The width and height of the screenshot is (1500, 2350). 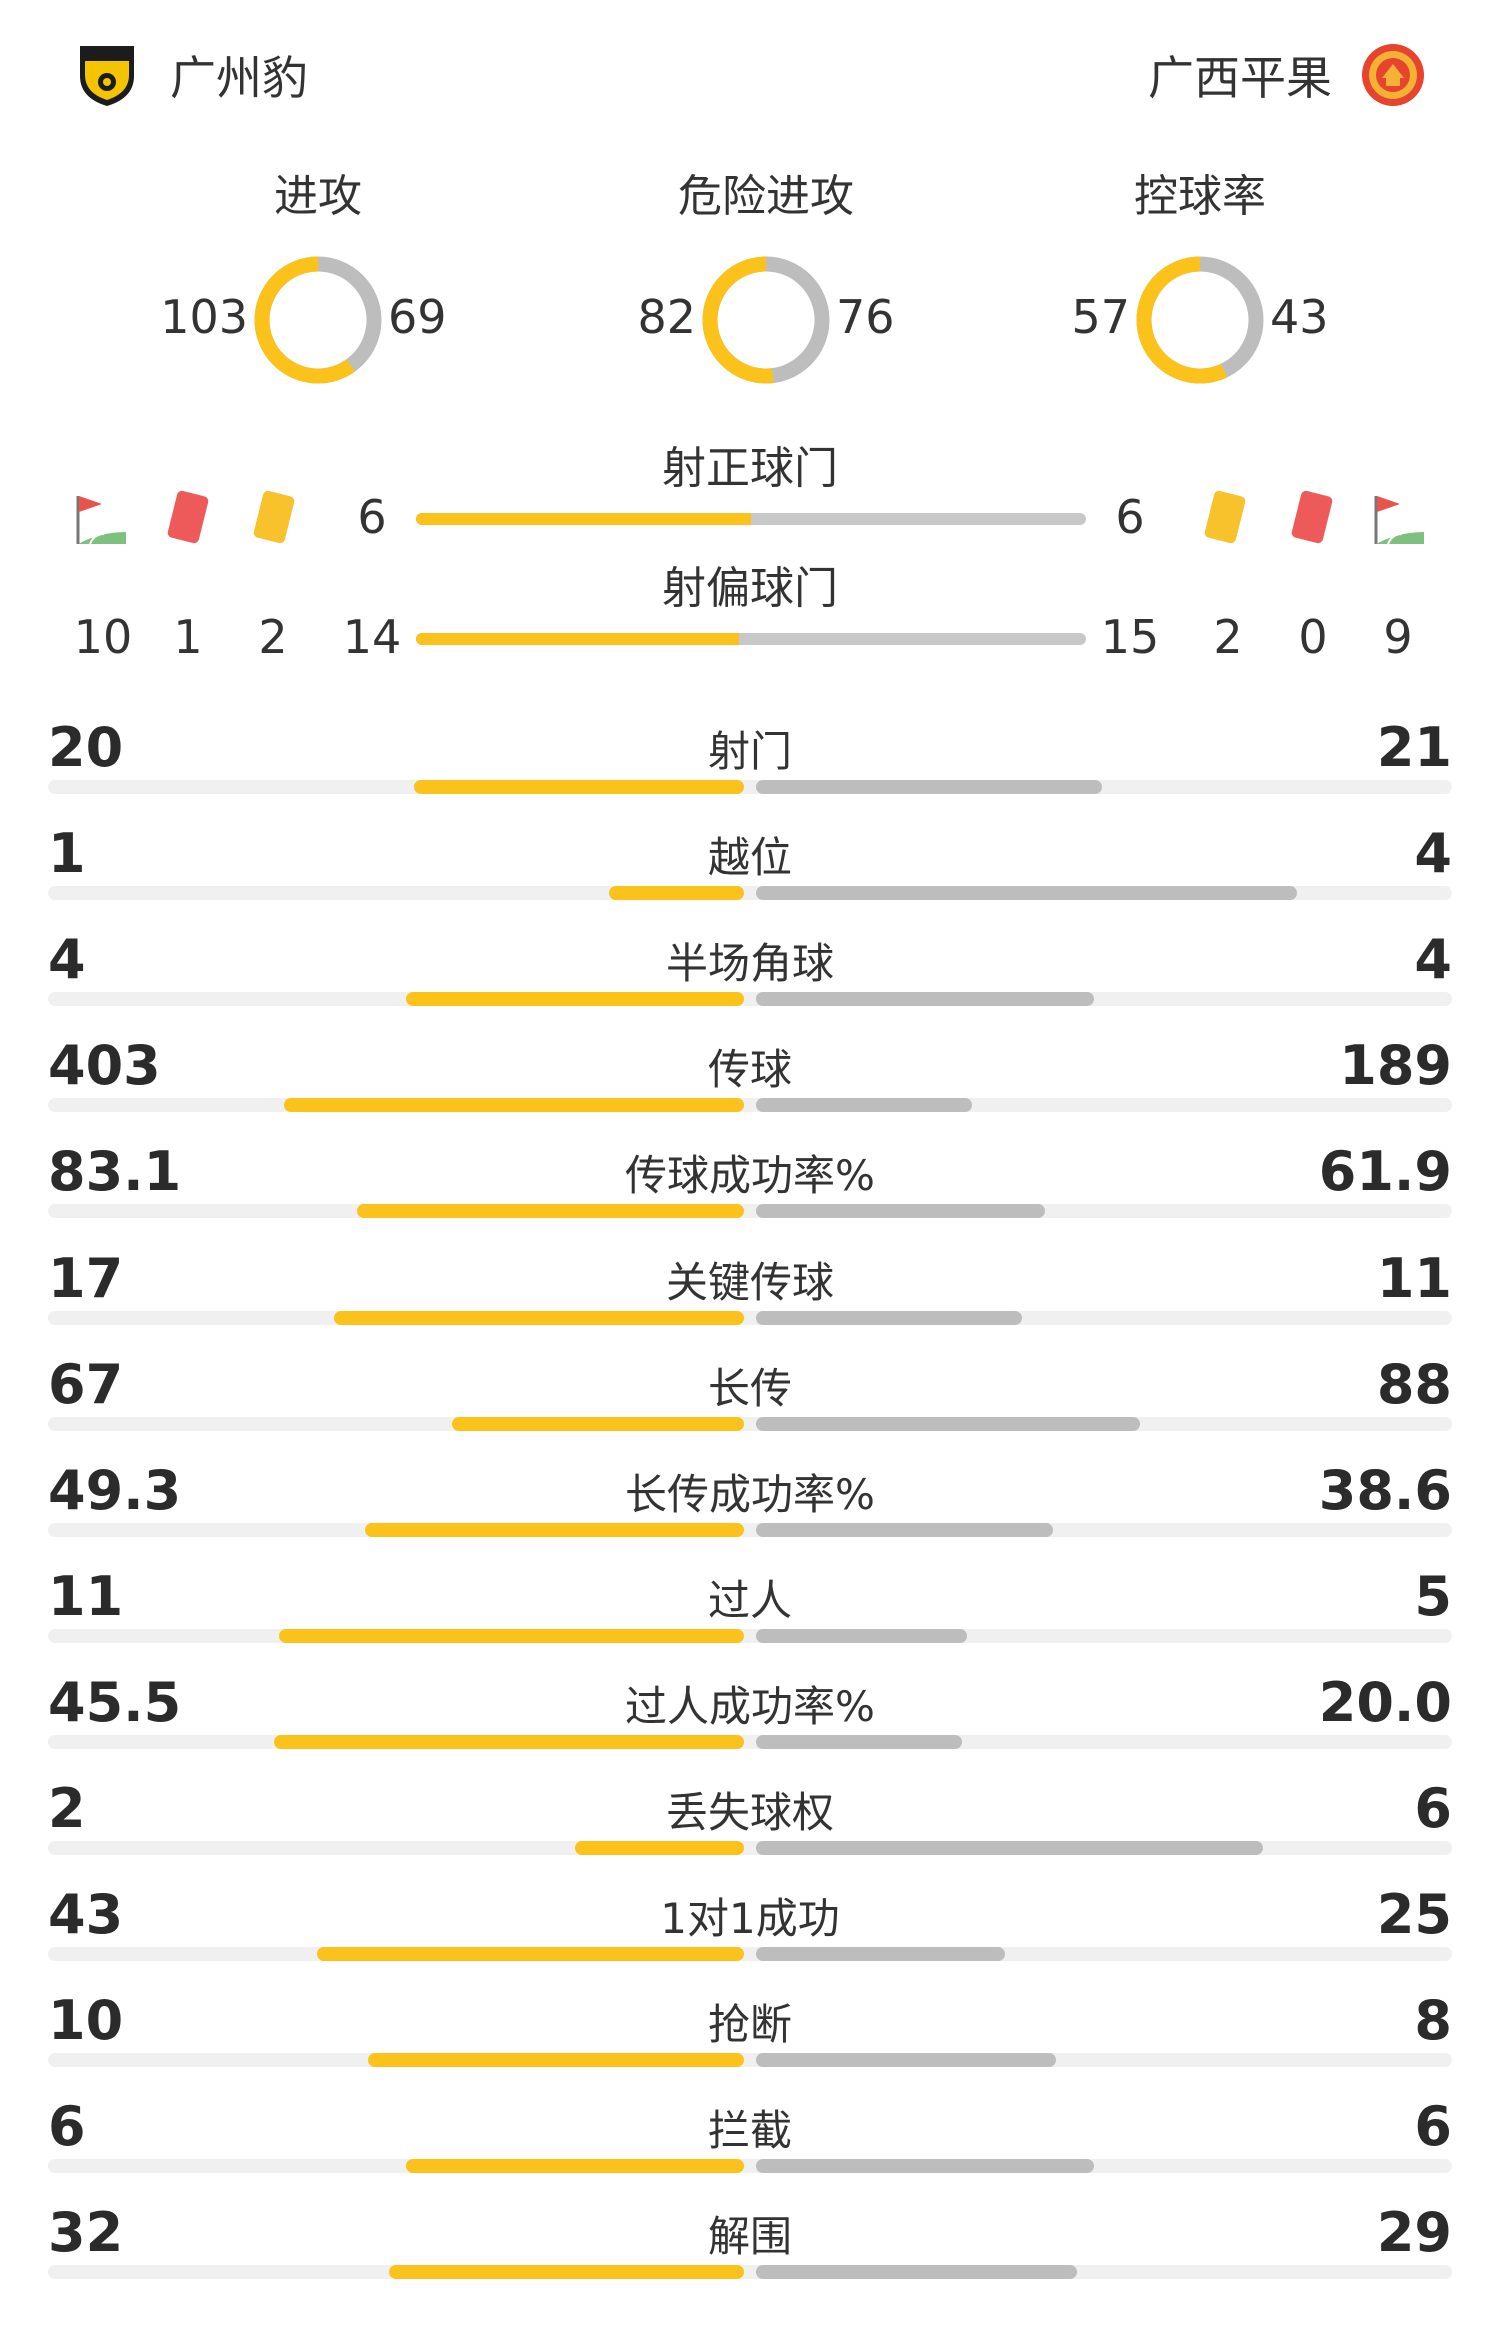 What do you see at coordinates (239, 78) in the screenshot?
I see `home-team-name: 广州豹` at bounding box center [239, 78].